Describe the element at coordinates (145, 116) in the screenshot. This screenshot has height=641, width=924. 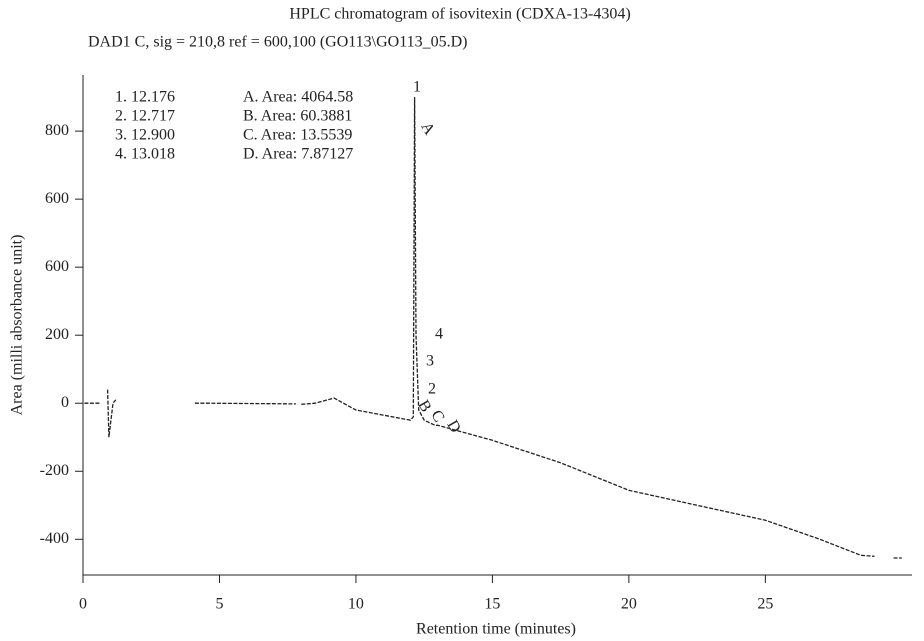
I see `peak-time: 2. 12.717` at that location.